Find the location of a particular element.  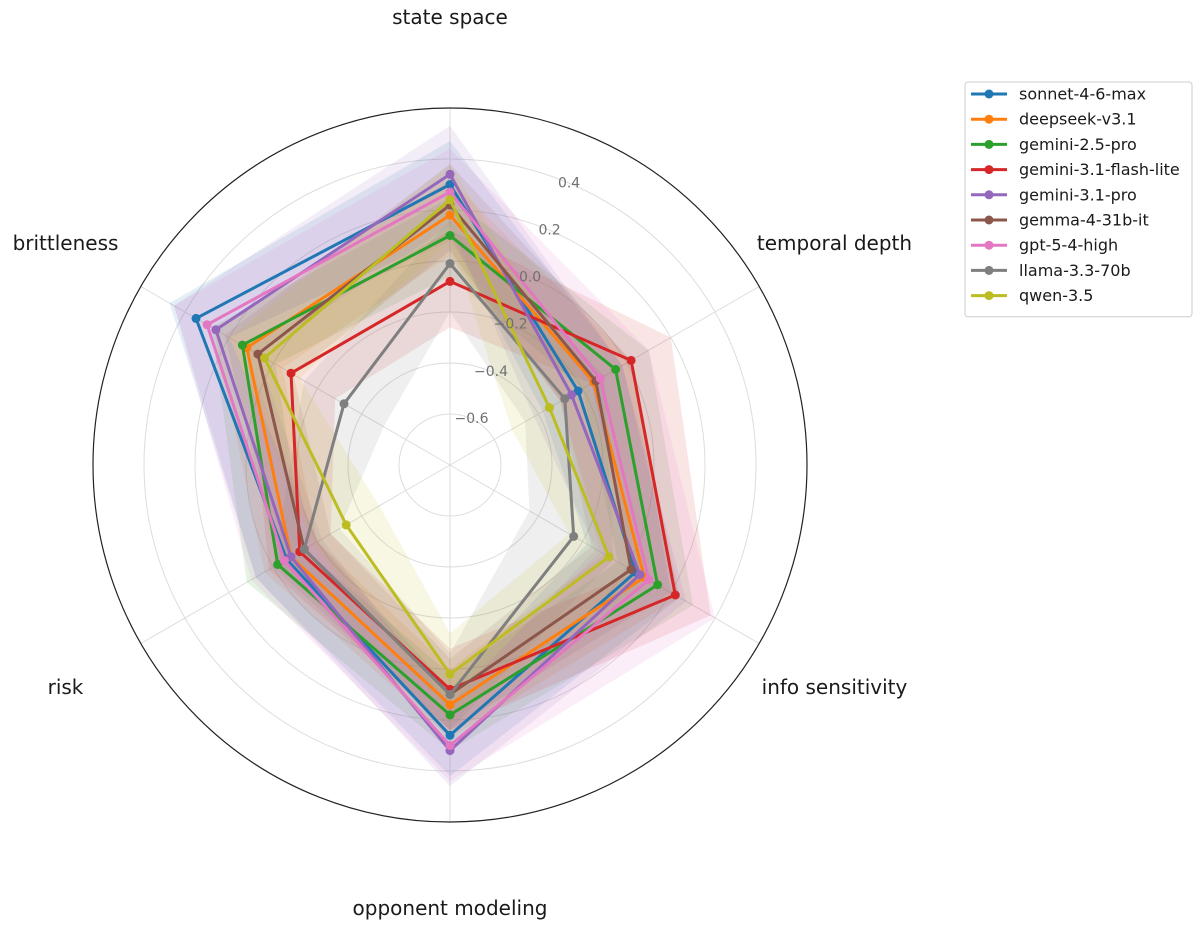

legend-item: qwen-3.5 is located at coordinates (1032, 295).